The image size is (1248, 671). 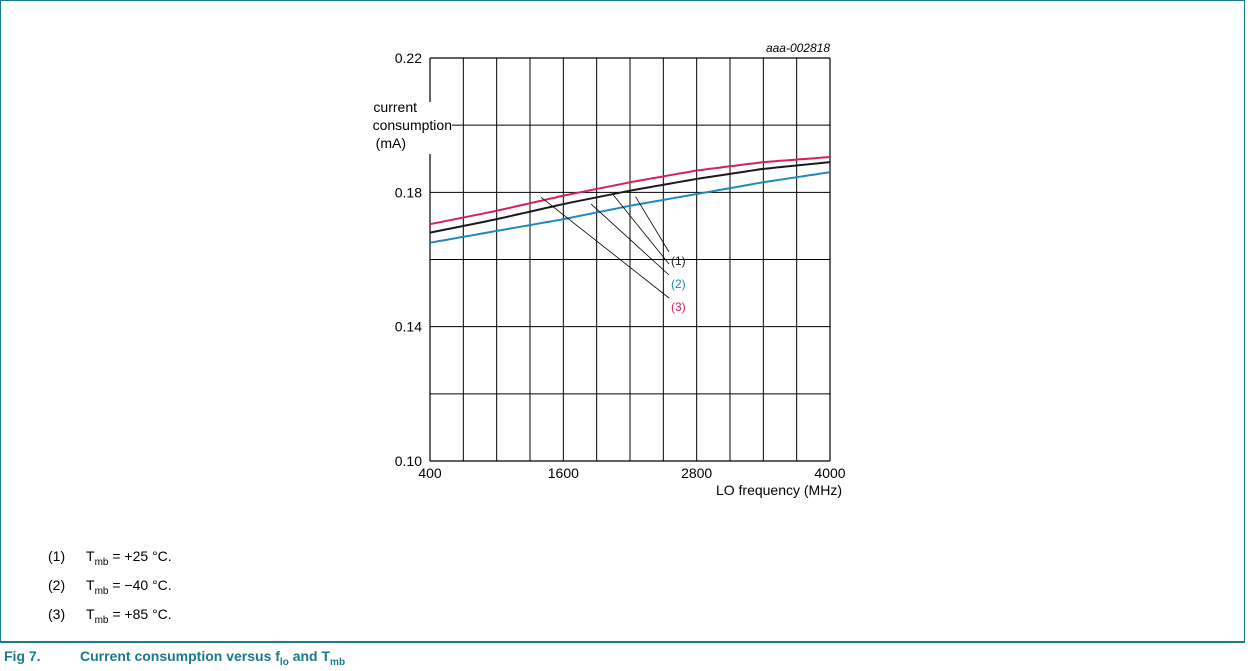 What do you see at coordinates (57, 556) in the screenshot?
I see `legend-num: (1)` at bounding box center [57, 556].